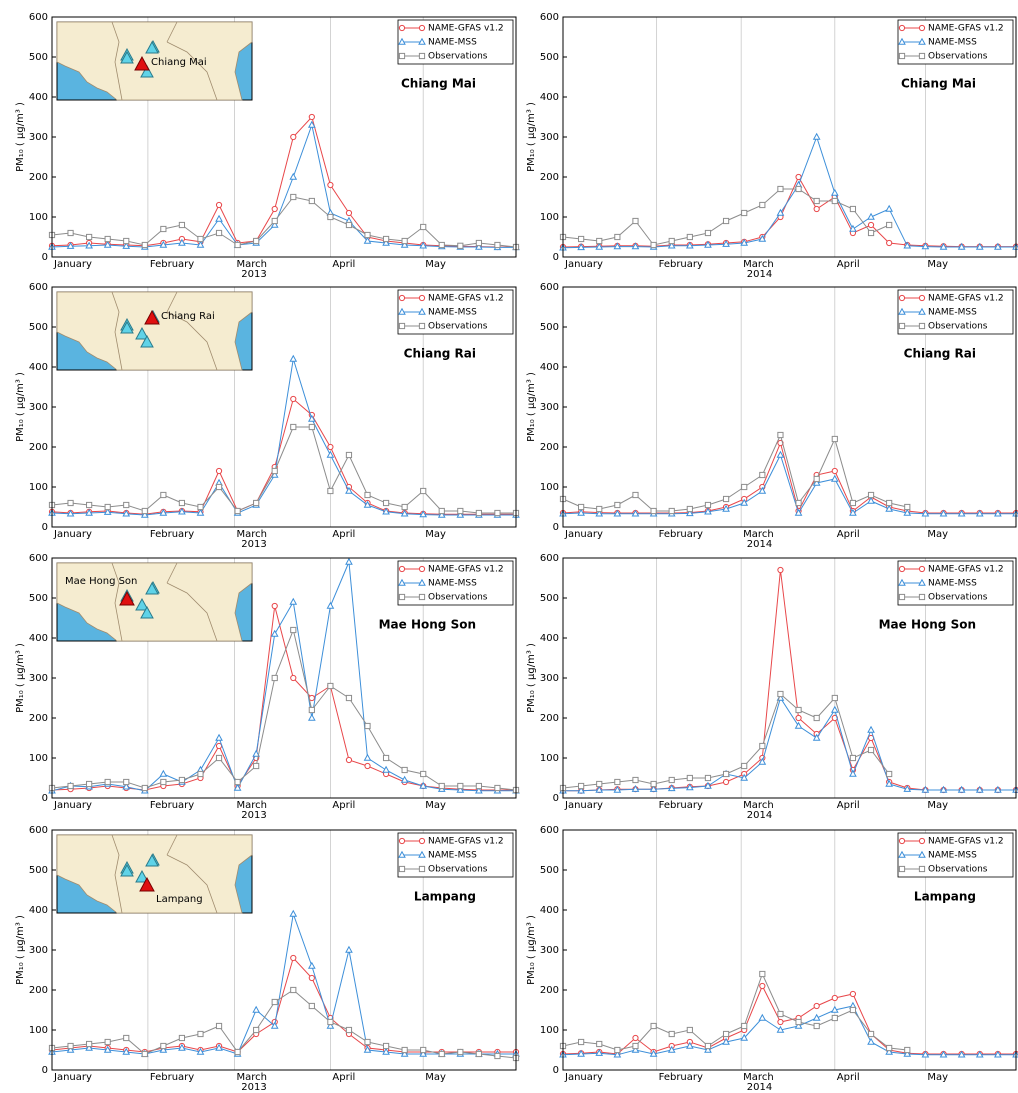 This screenshot has height=1093, width=1018. I want to click on x-tick-label: April, so click(343, 534).